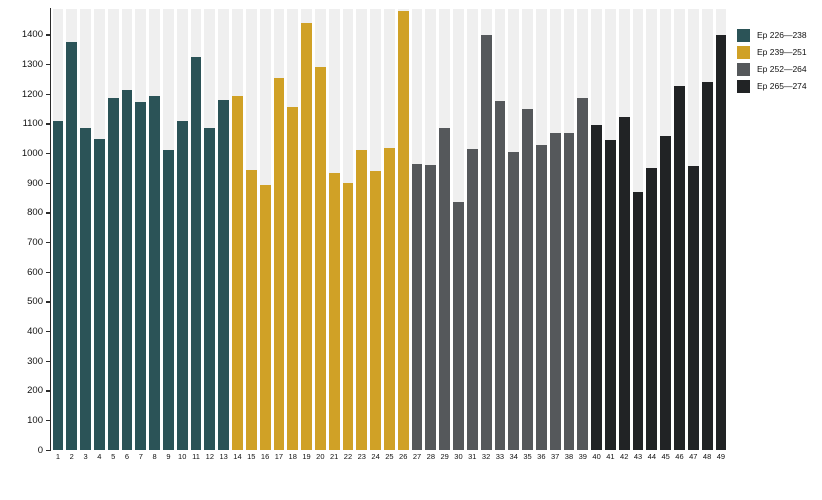 This screenshot has width=822, height=500. I want to click on bar-slot: 19, so click(307, 234).